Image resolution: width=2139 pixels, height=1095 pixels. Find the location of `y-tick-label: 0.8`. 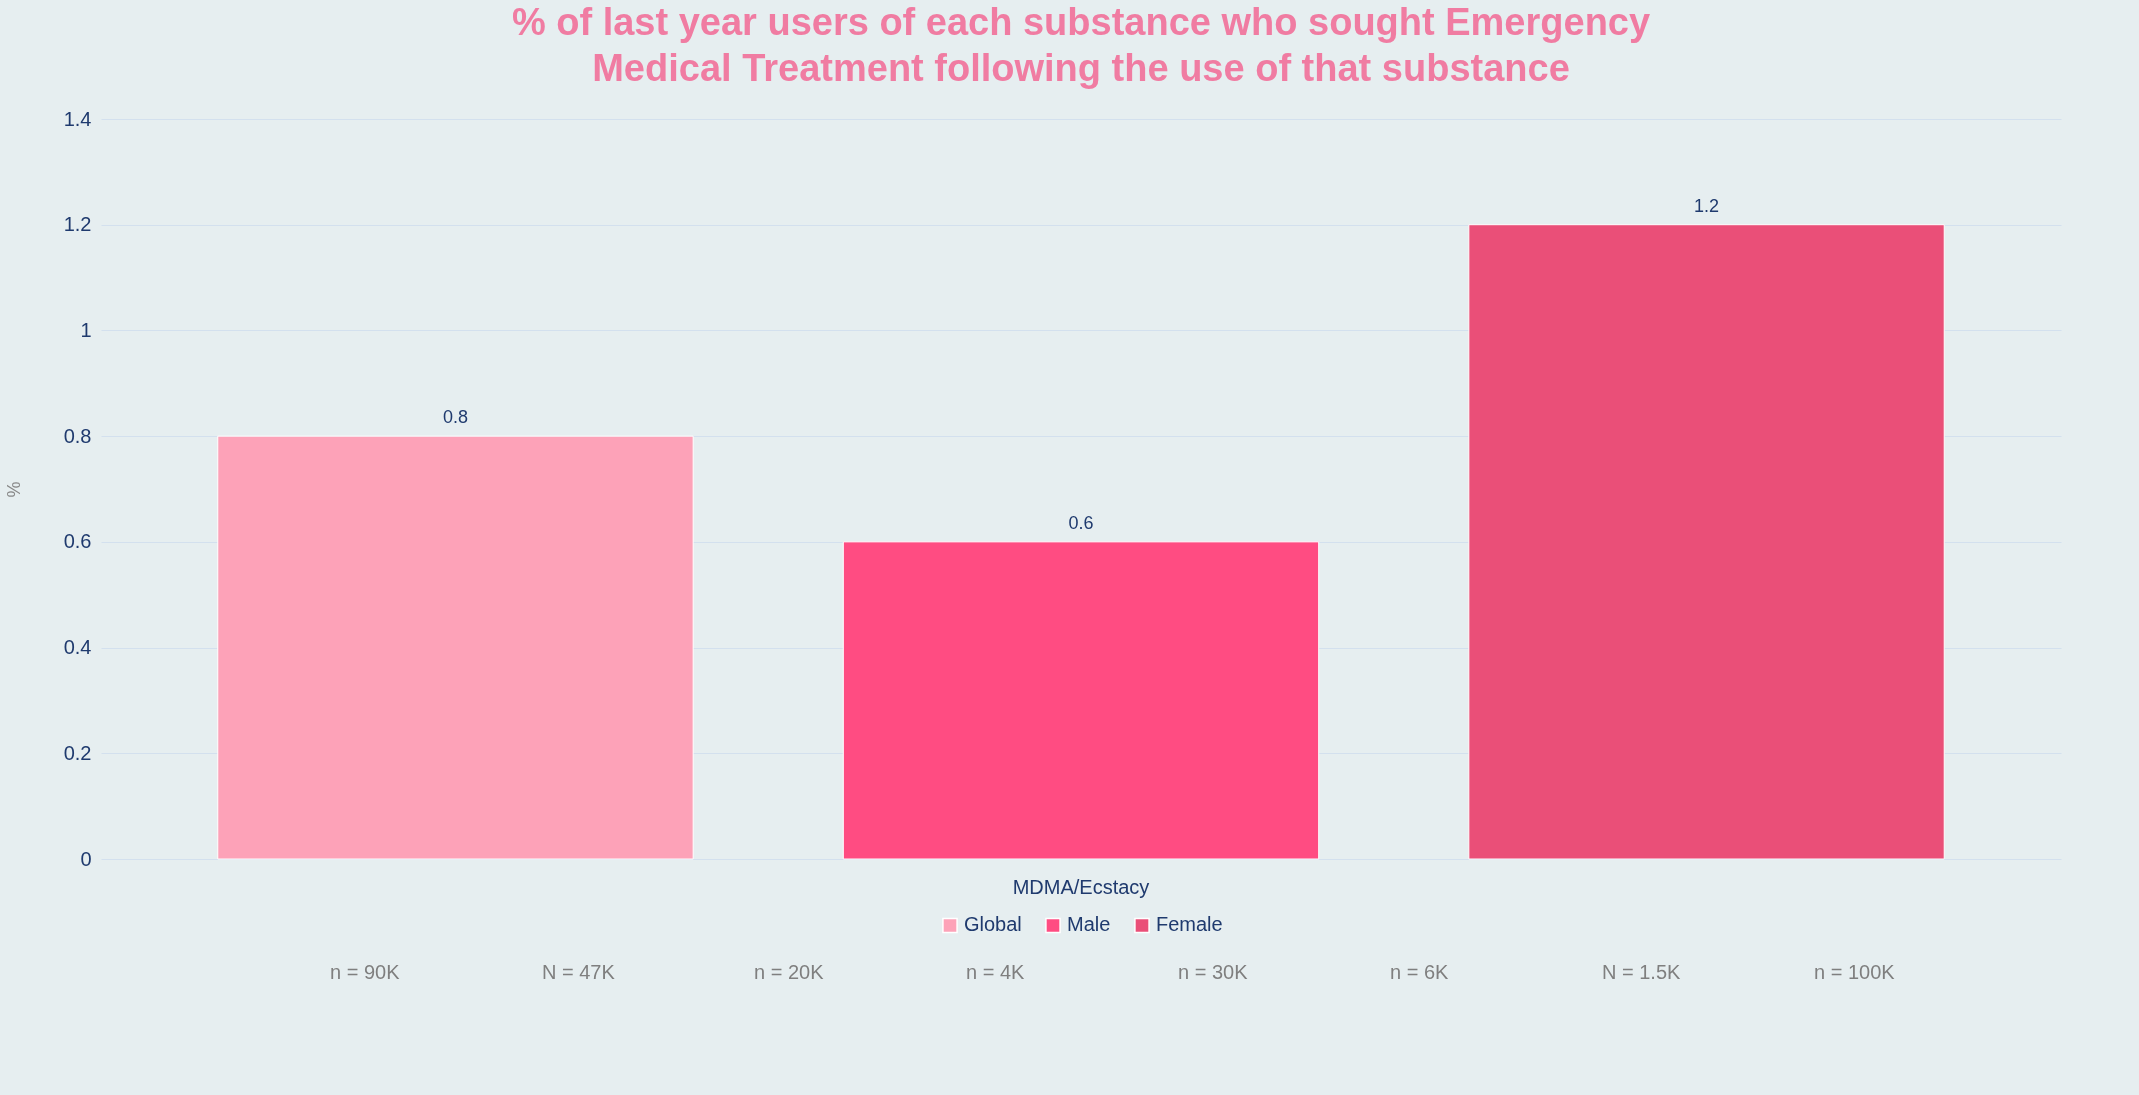

y-tick-label: 0.8 is located at coordinates (77, 435).